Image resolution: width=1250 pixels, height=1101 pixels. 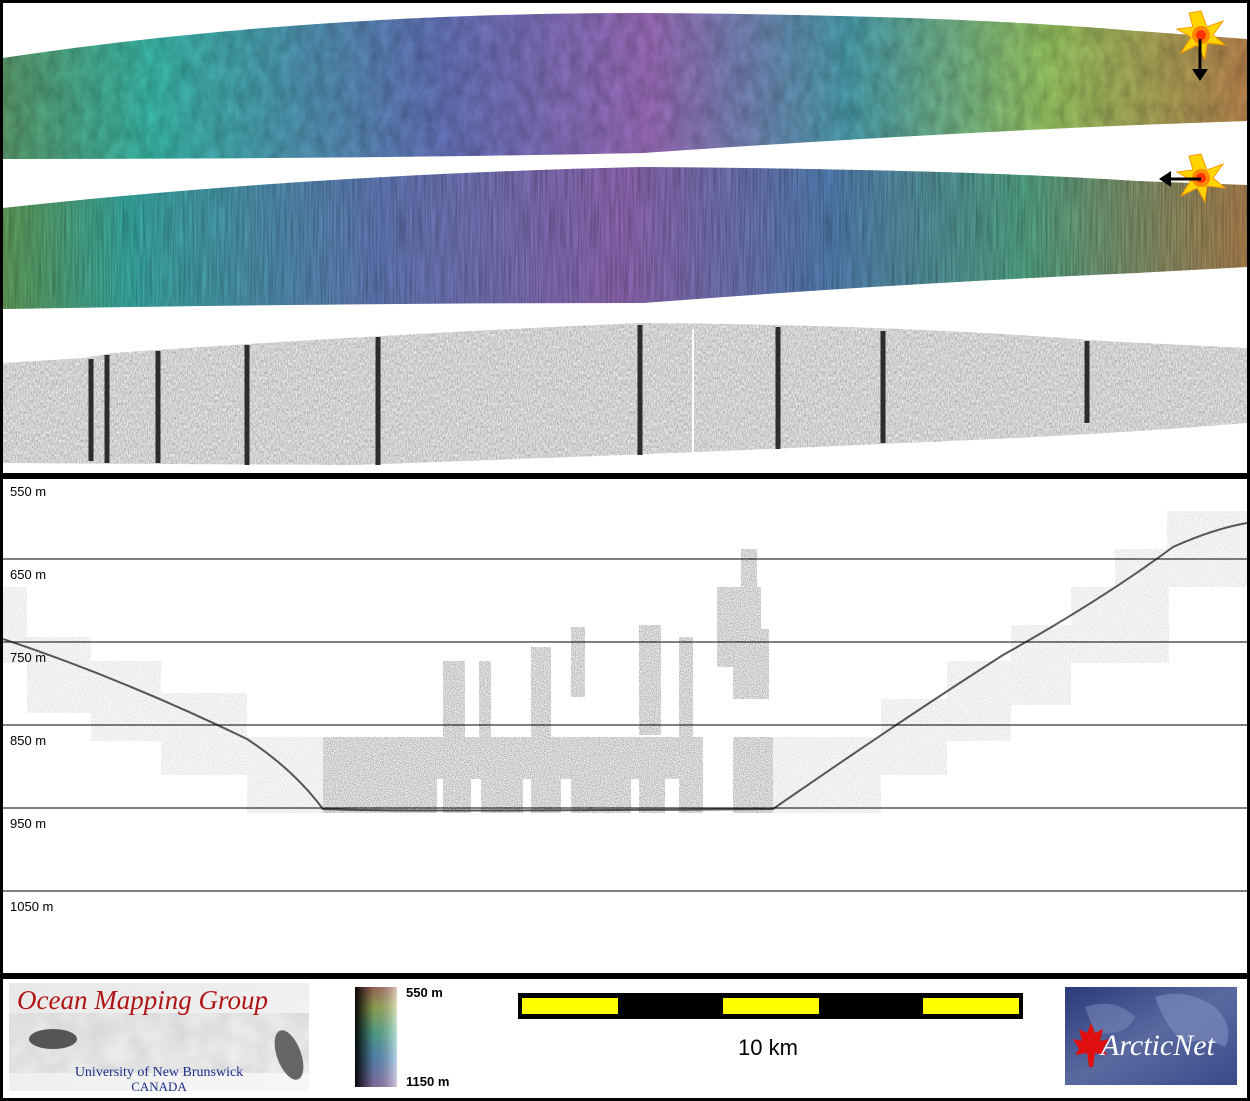 I want to click on depth-label-750: 750 m, so click(x=28, y=657).